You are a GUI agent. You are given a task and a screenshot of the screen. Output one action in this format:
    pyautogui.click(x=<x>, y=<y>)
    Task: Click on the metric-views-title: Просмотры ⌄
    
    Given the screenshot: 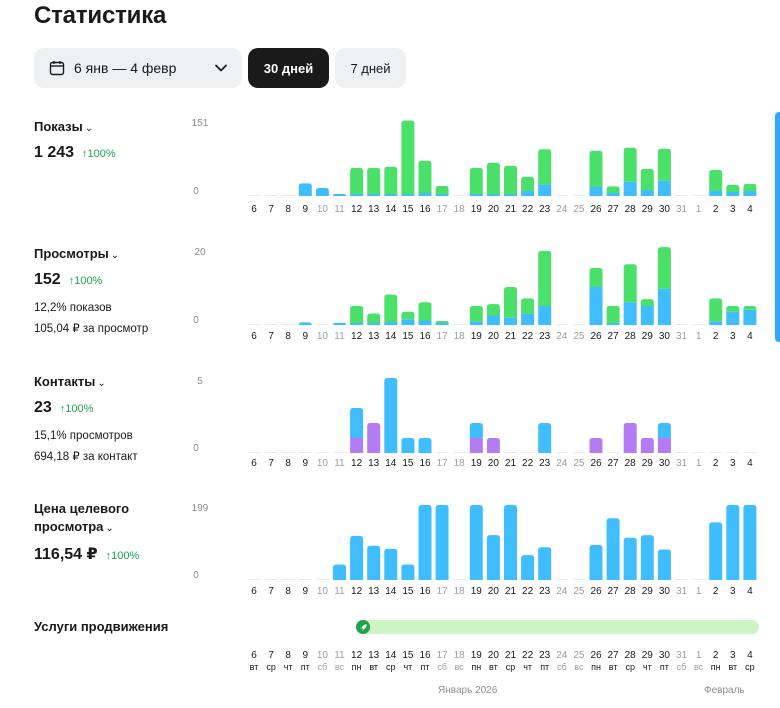 What is the action you would take?
    pyautogui.click(x=91, y=255)
    